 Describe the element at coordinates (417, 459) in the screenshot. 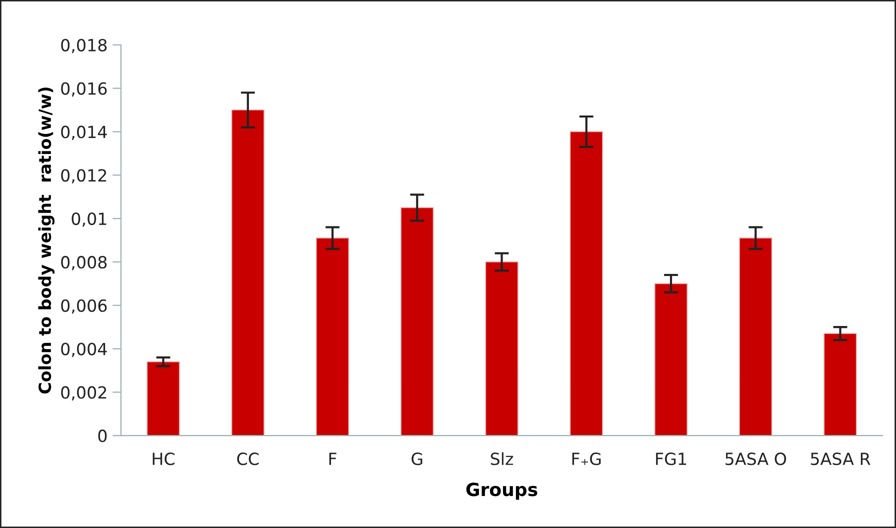

I see `x-tick-label: G` at that location.